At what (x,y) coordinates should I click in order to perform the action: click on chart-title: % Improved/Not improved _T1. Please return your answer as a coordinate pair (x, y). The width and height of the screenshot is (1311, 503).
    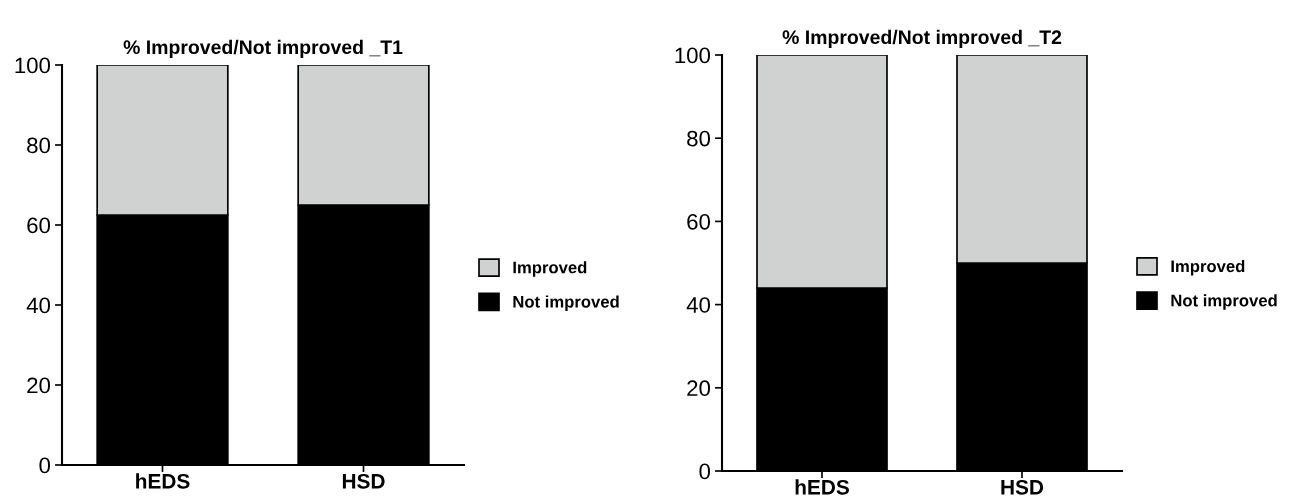
    Looking at the image, I should click on (263, 48).